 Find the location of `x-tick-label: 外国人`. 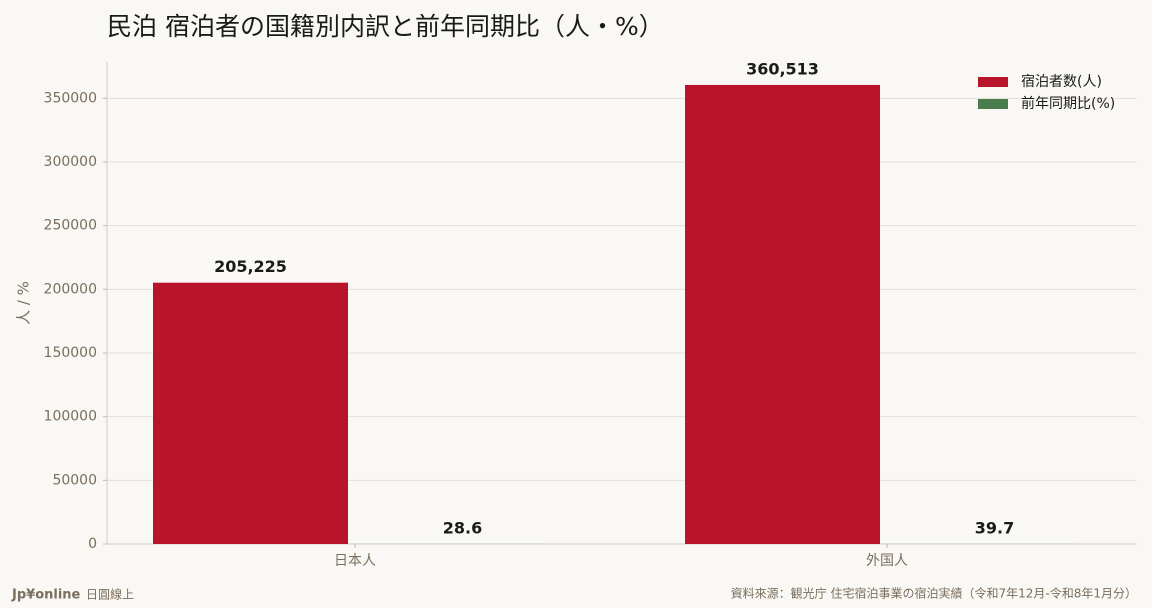

x-tick-label: 外国人 is located at coordinates (887, 561).